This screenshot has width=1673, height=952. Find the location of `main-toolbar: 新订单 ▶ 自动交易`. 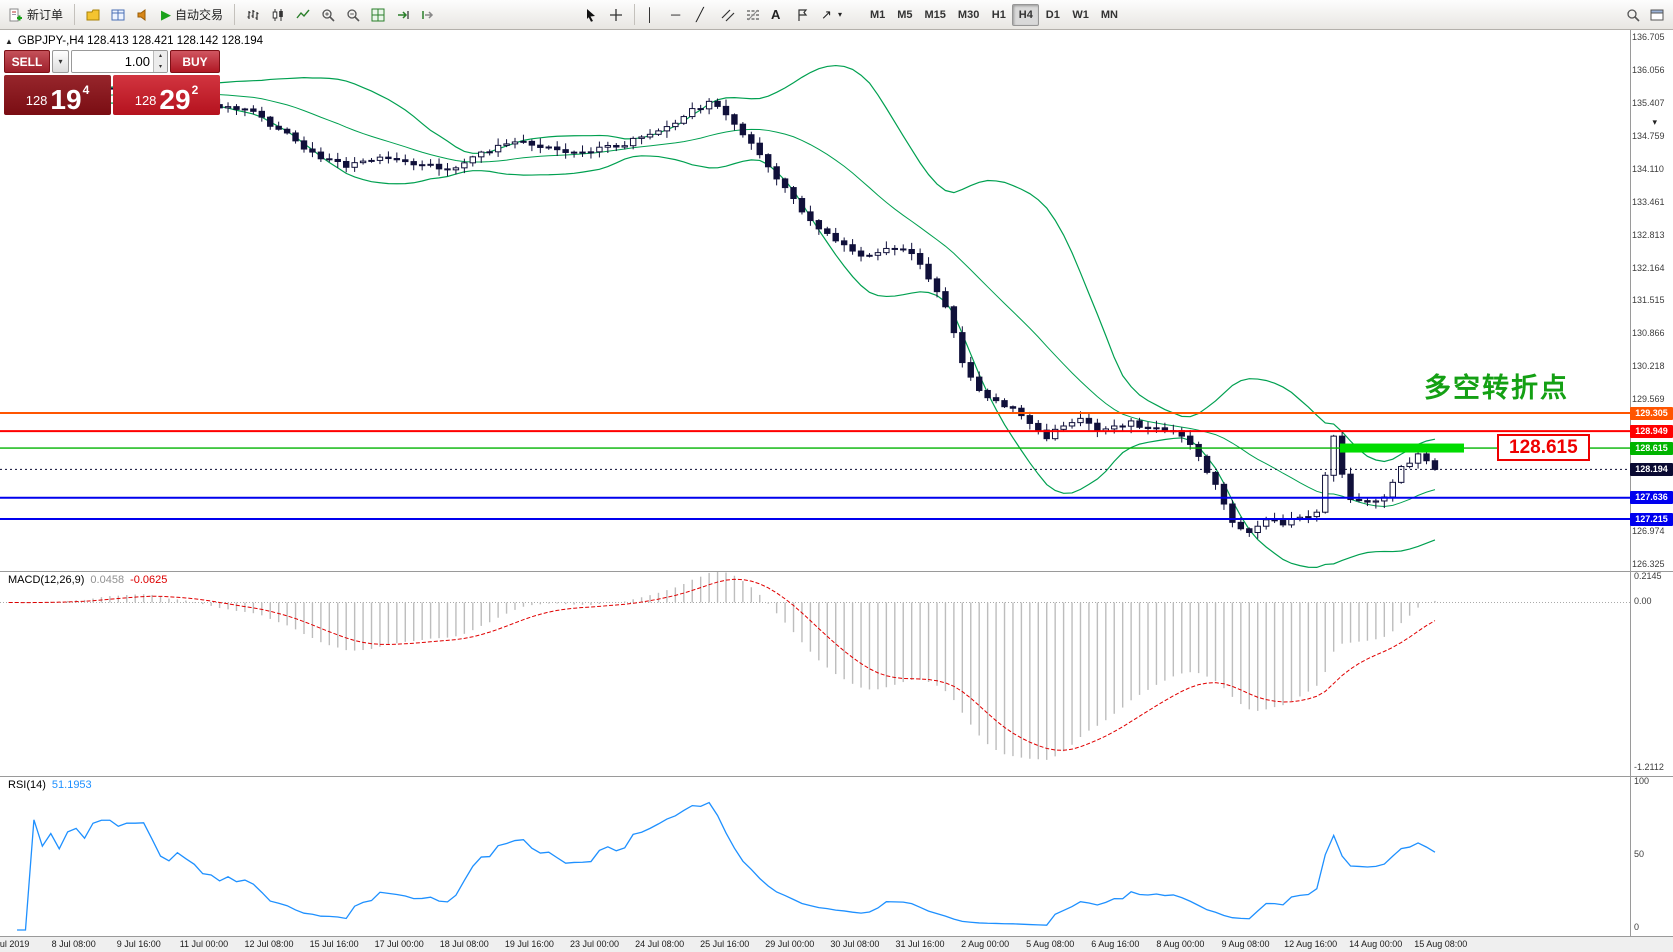

main-toolbar: 新订单 ▶ 自动交易 is located at coordinates (836, 15).